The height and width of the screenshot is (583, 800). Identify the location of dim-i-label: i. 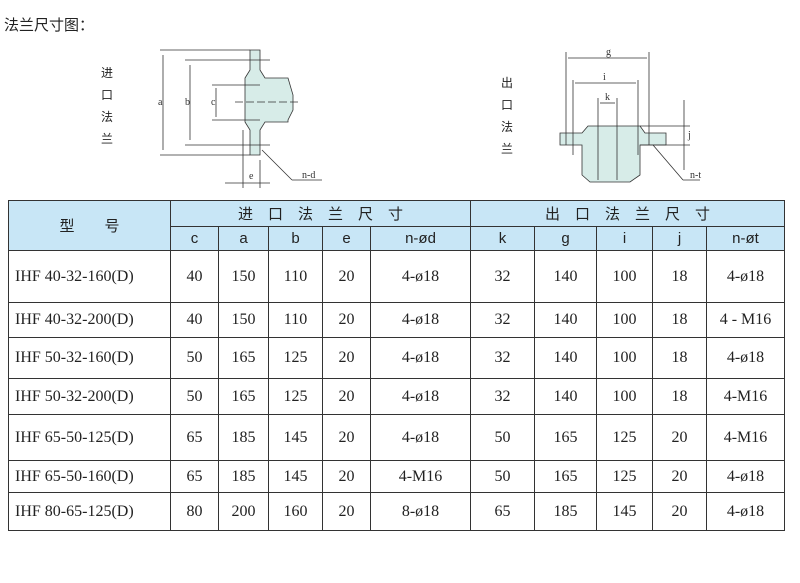
(604, 77).